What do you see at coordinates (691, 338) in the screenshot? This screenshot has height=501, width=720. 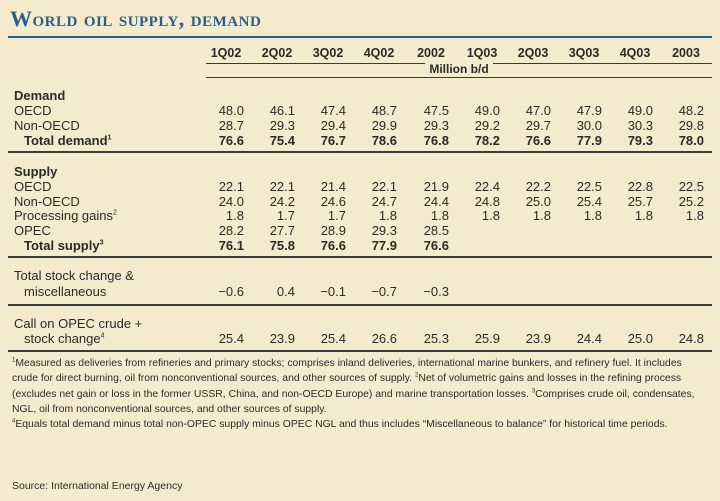 I see `table-cell: 24.8` at bounding box center [691, 338].